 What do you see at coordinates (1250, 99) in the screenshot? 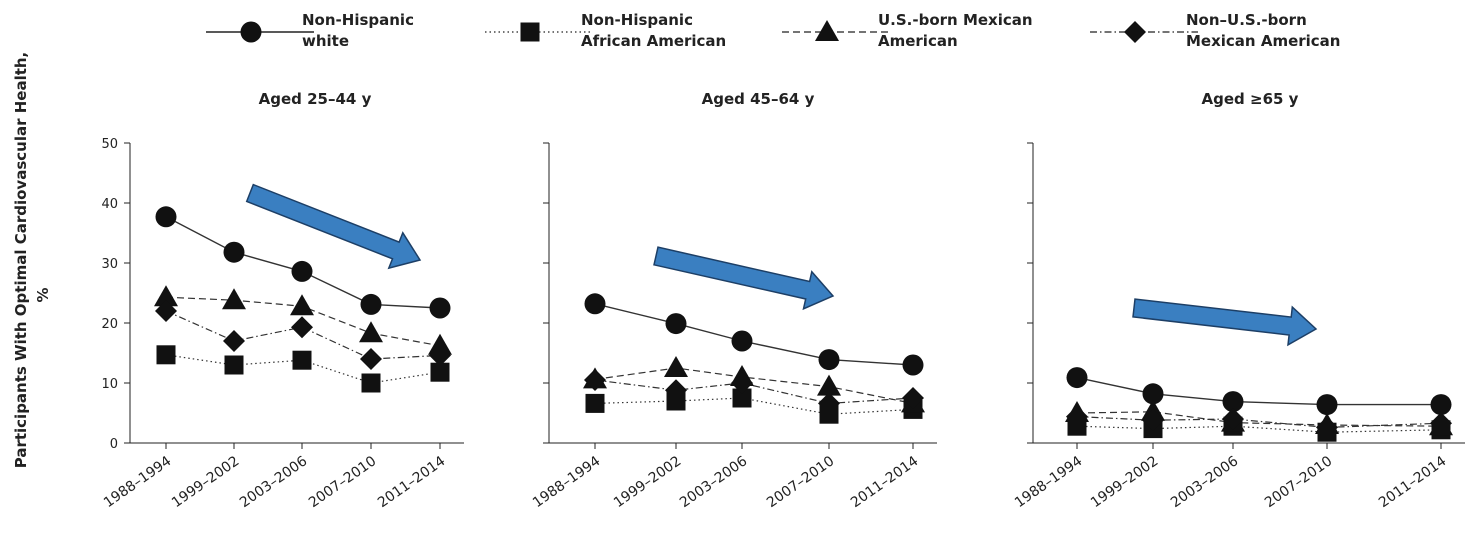
I see `panel-title: Aged ≥65 y` at bounding box center [1250, 99].